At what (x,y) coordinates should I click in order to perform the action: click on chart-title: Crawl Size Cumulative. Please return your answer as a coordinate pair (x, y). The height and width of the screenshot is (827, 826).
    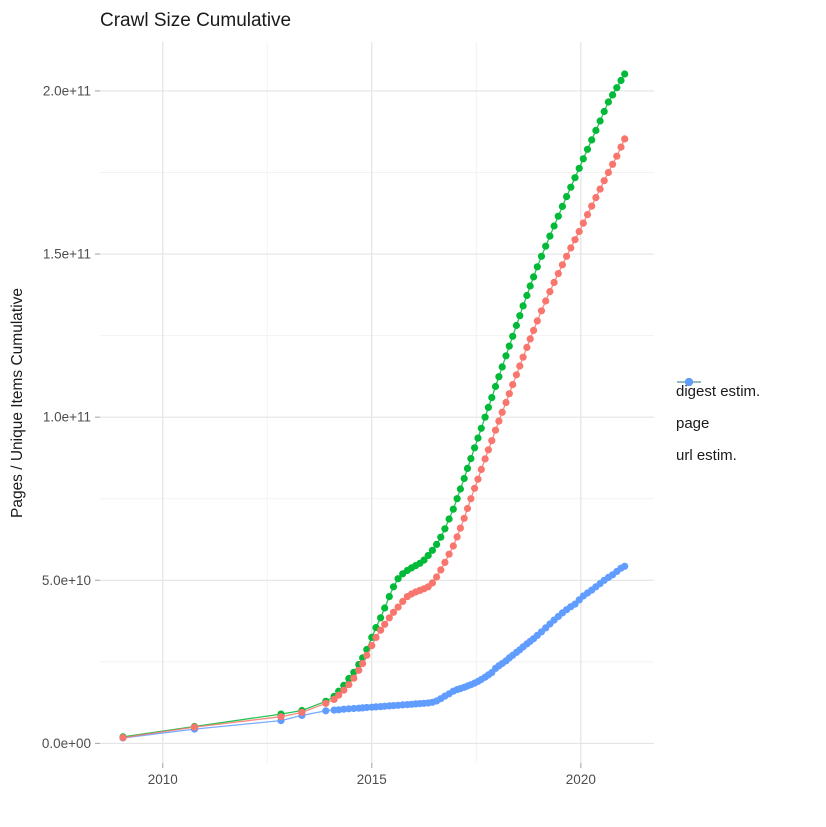
    Looking at the image, I should click on (195, 20).